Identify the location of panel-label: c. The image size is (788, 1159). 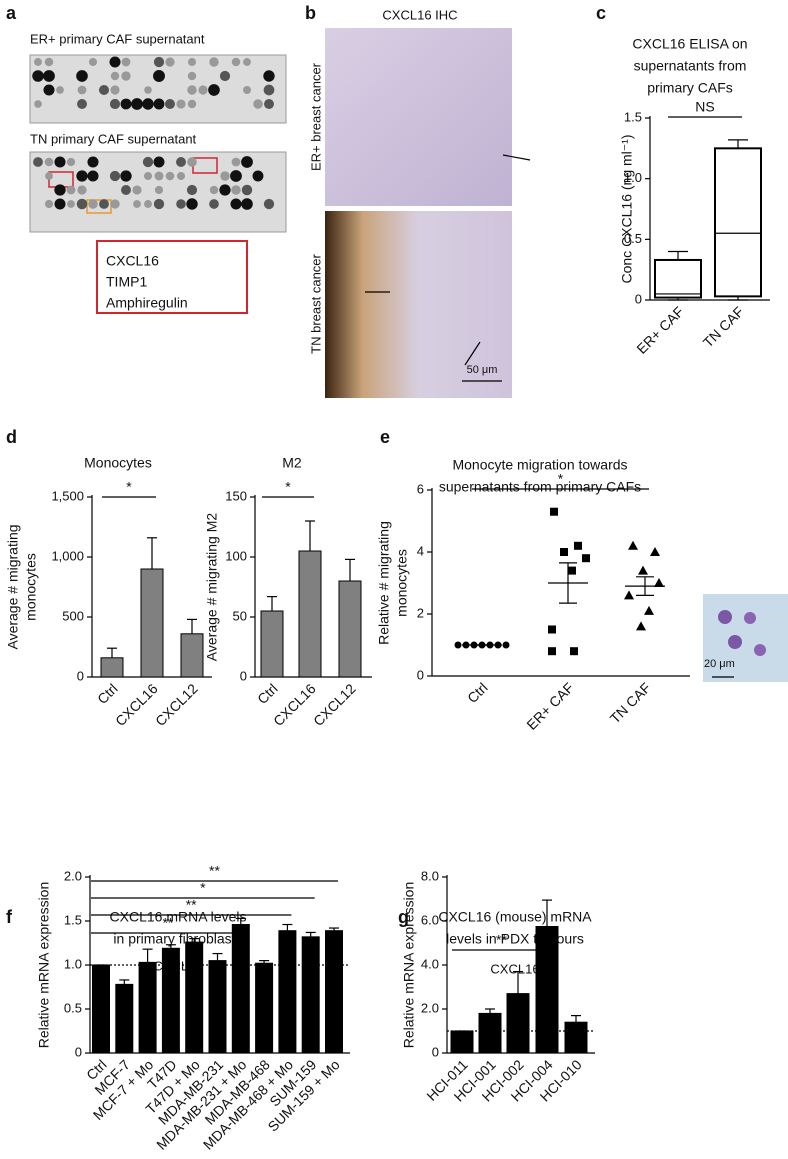
(601, 13).